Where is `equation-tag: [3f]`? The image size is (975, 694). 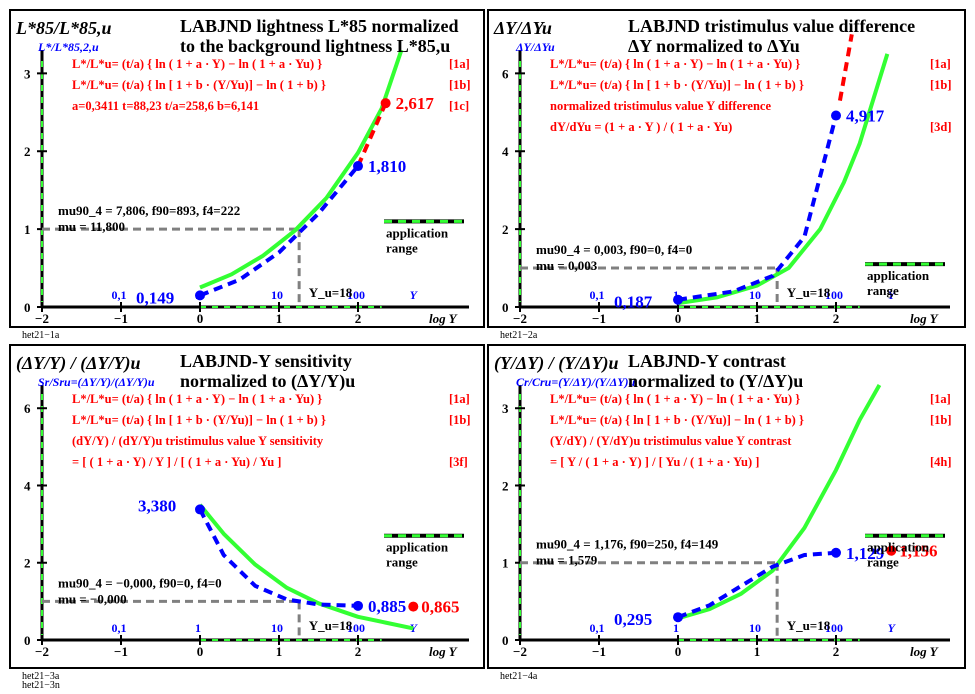 equation-tag: [3f] is located at coordinates (458, 462).